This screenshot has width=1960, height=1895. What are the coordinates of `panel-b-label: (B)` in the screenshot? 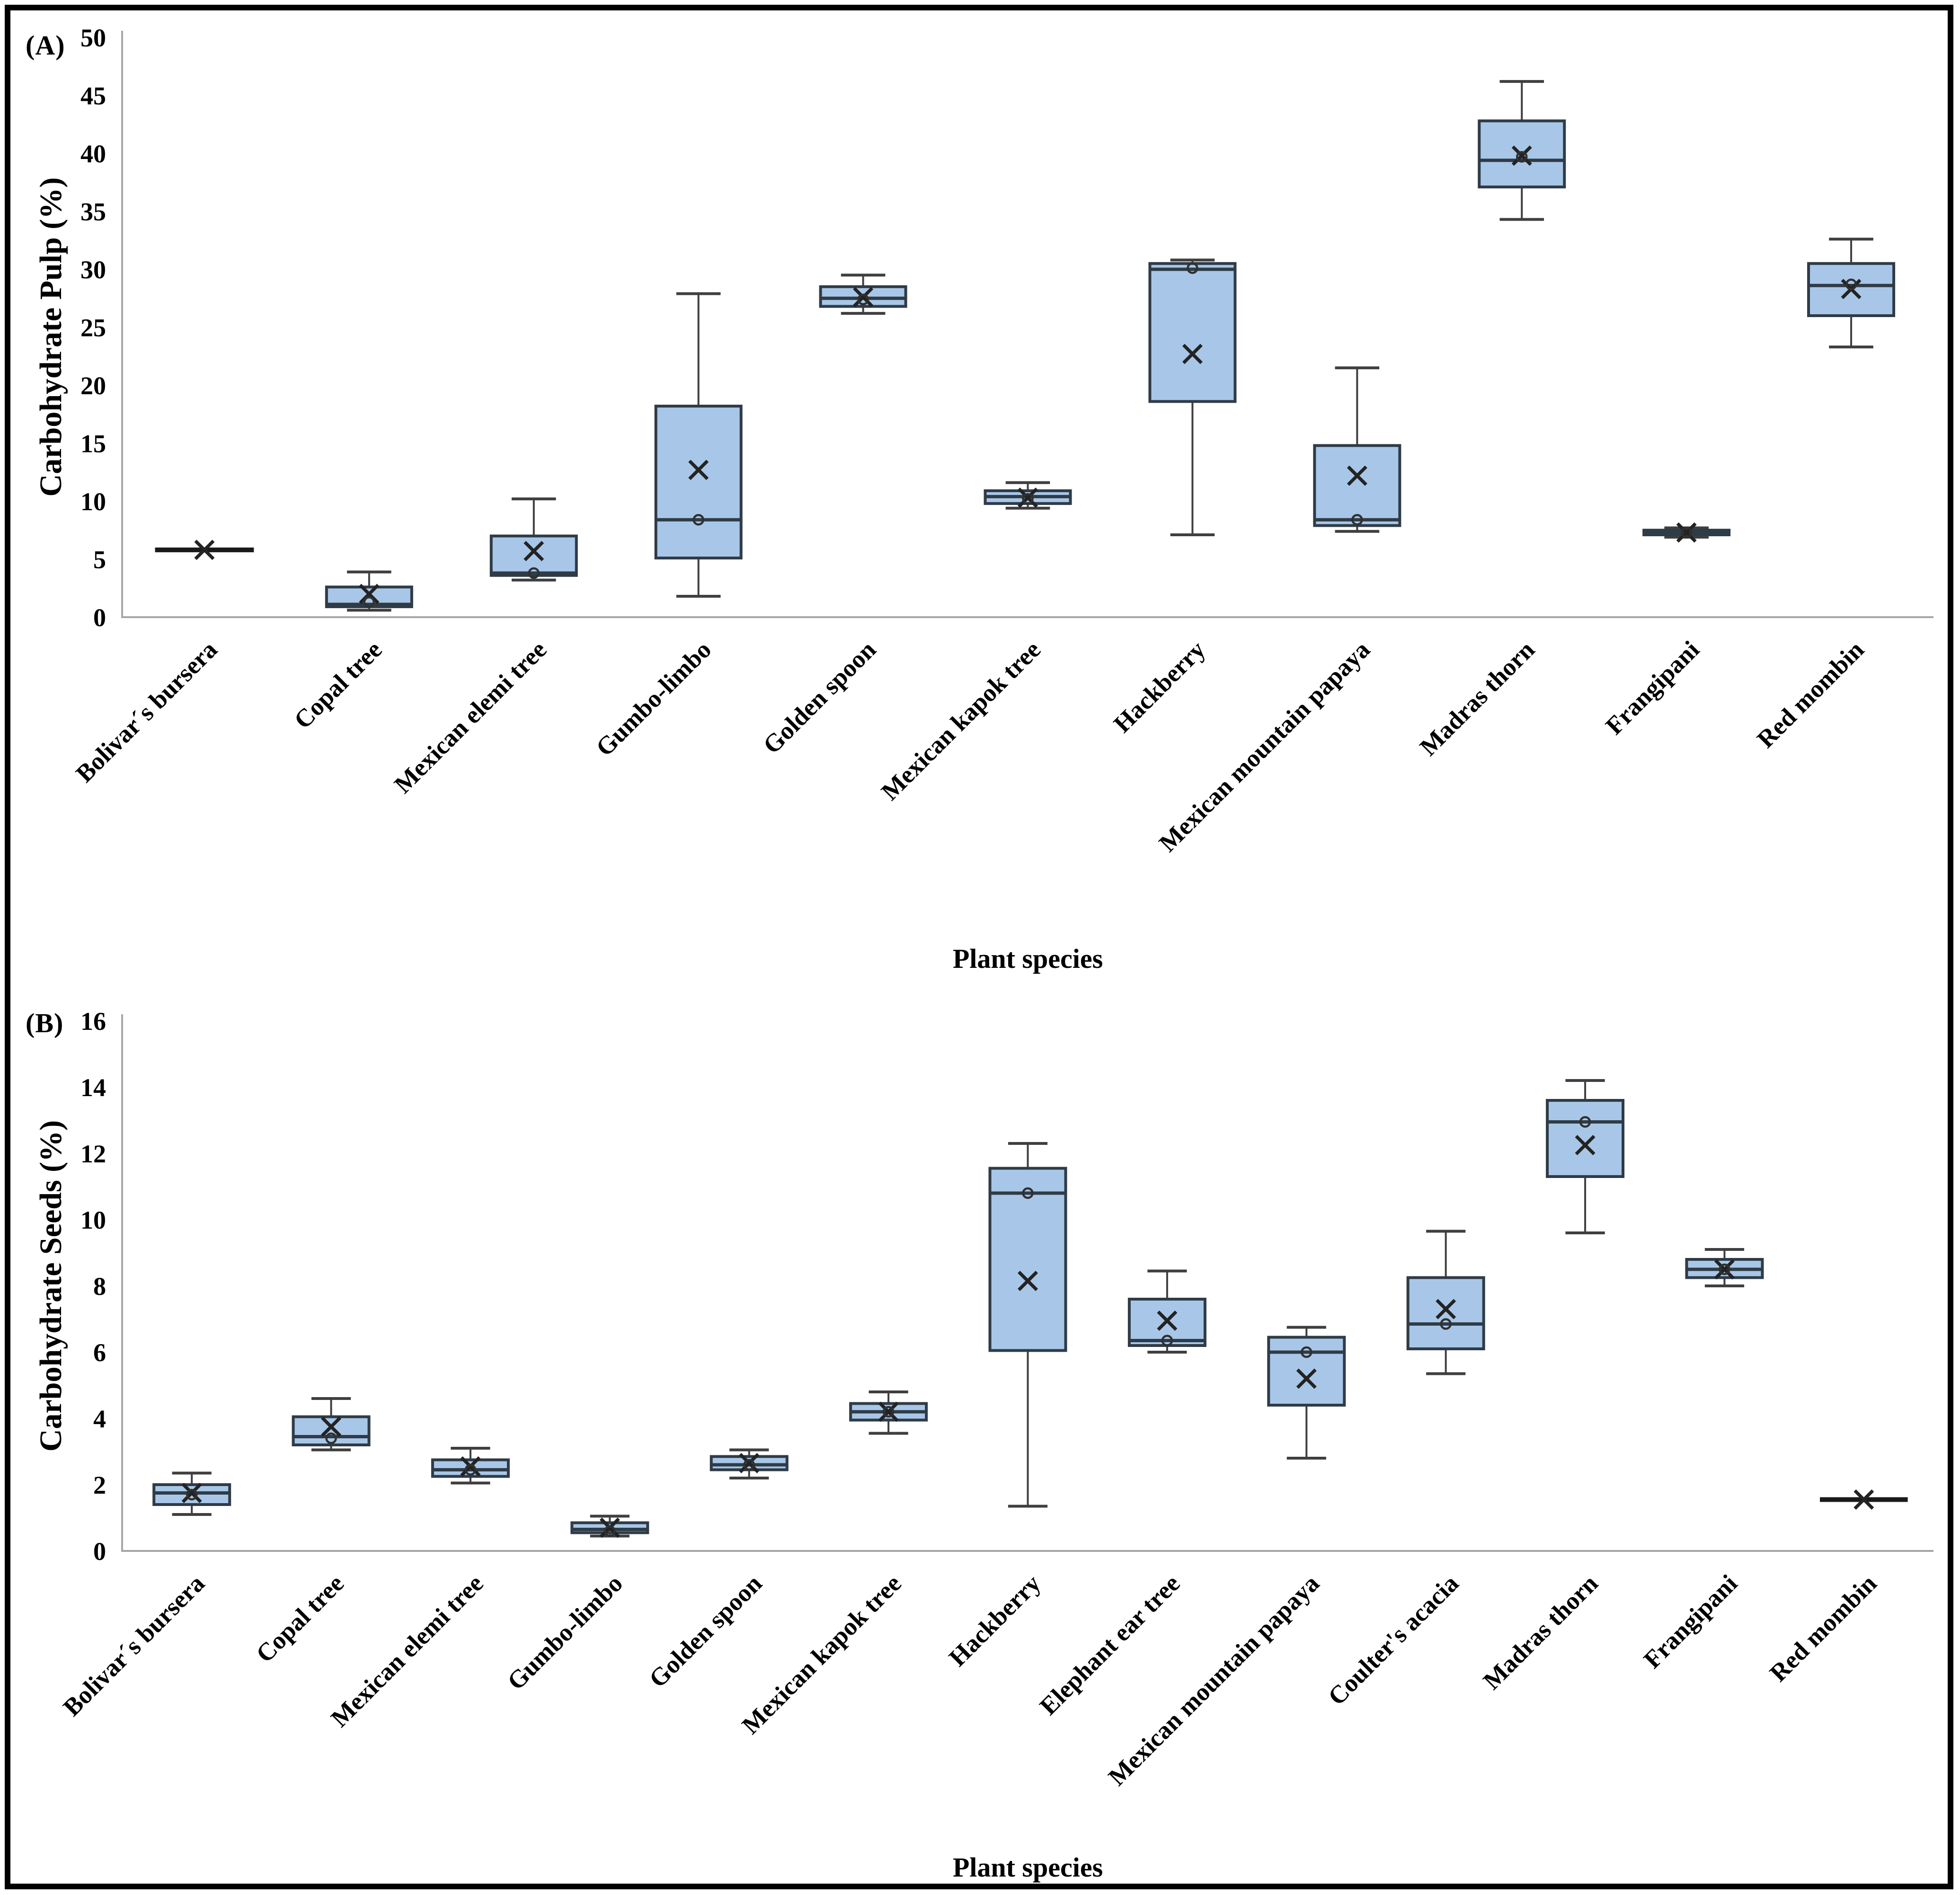 It's located at (45, 1023).